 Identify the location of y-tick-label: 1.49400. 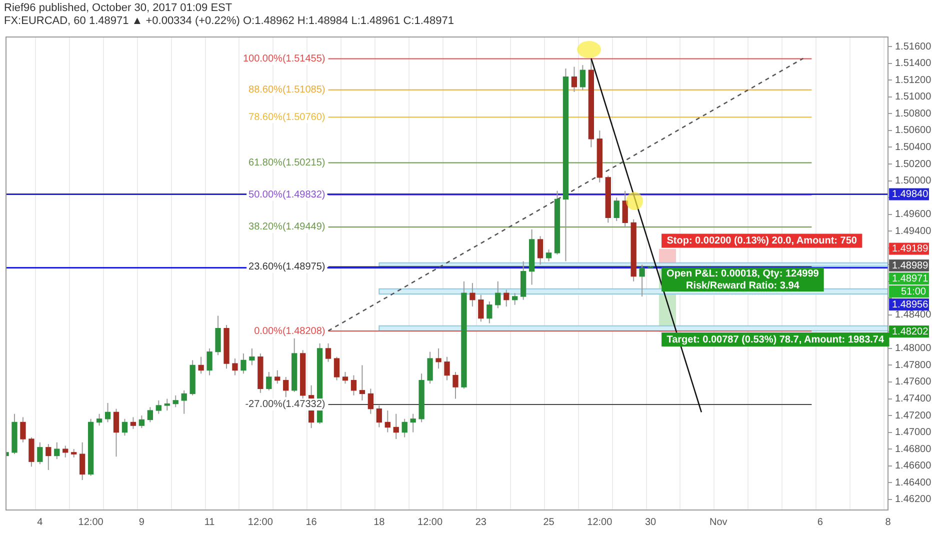
(913, 231).